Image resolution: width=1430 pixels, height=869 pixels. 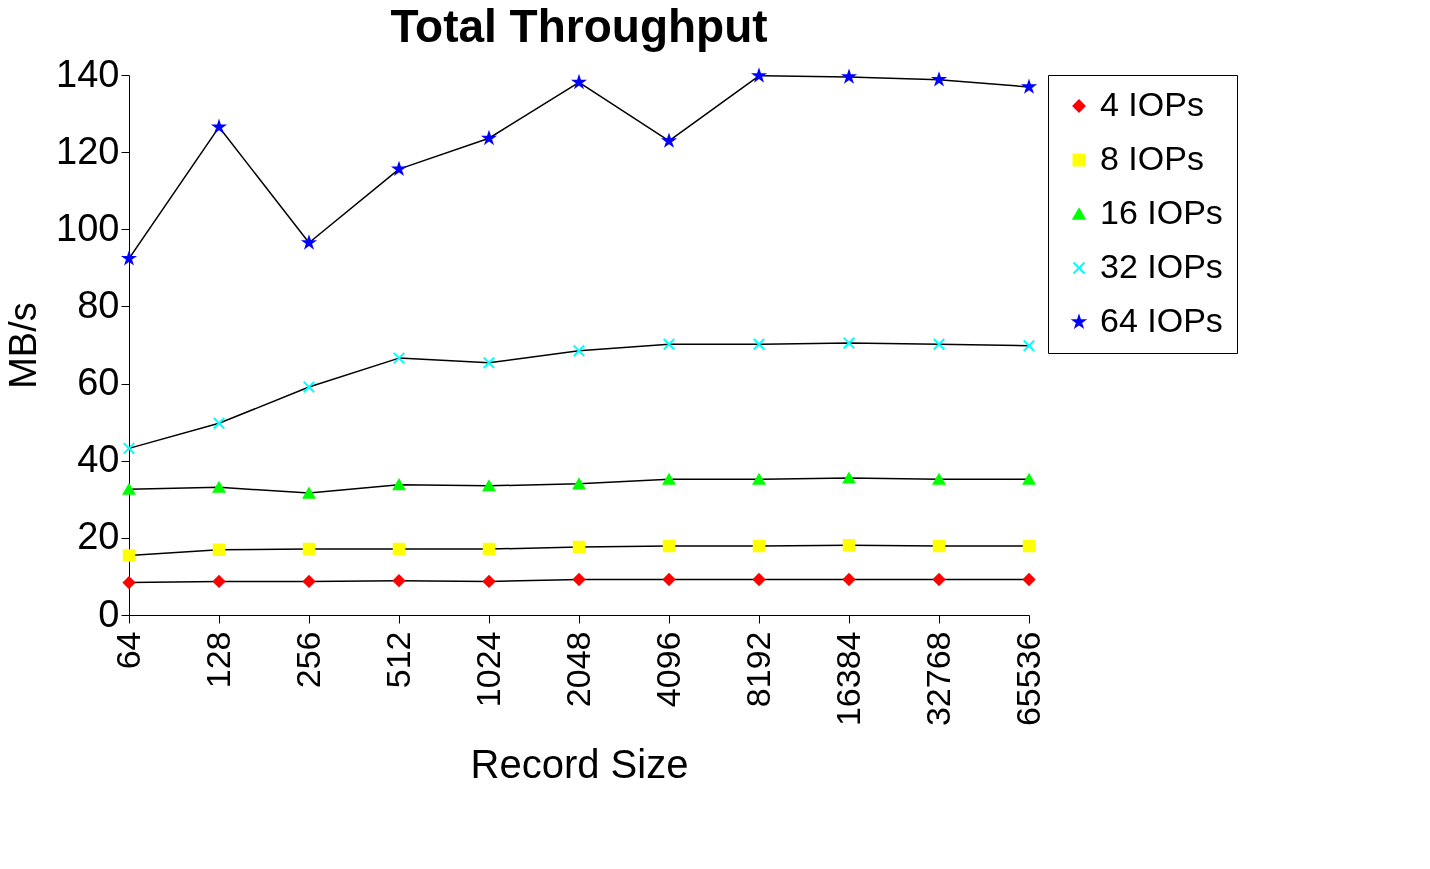 What do you see at coordinates (937, 679) in the screenshot?
I see `x-tick-label: 32768` at bounding box center [937, 679].